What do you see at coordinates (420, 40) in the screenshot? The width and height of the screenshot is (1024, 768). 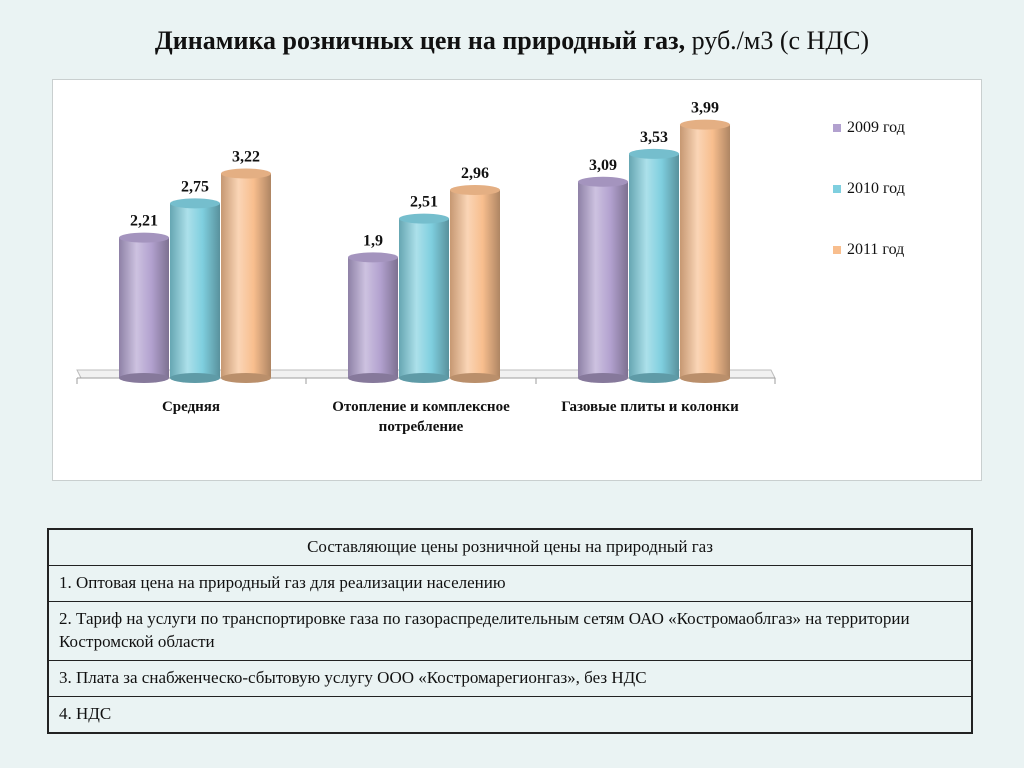 I see `chart-title-main: Динамика розничных цен на природный газ,` at bounding box center [420, 40].